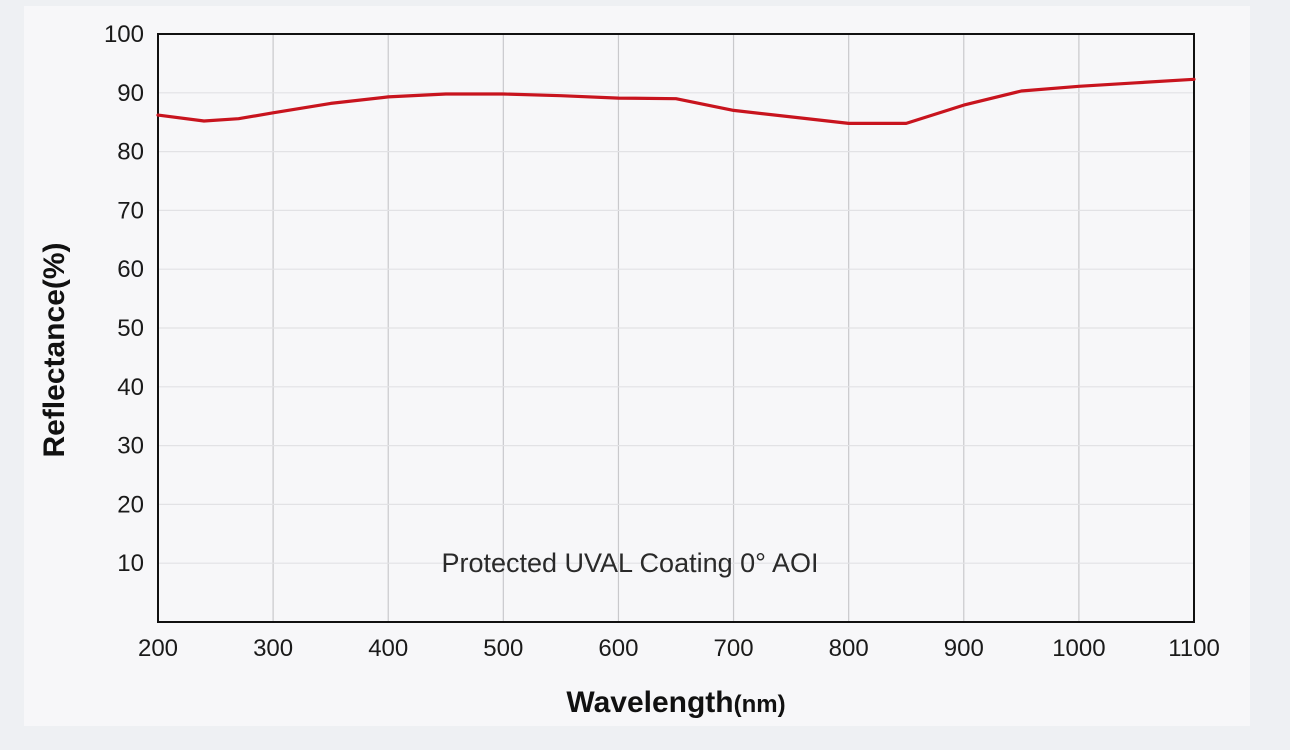  Describe the element at coordinates (54, 349) in the screenshot. I see `y-axis-title: Reflectance(%)` at that location.